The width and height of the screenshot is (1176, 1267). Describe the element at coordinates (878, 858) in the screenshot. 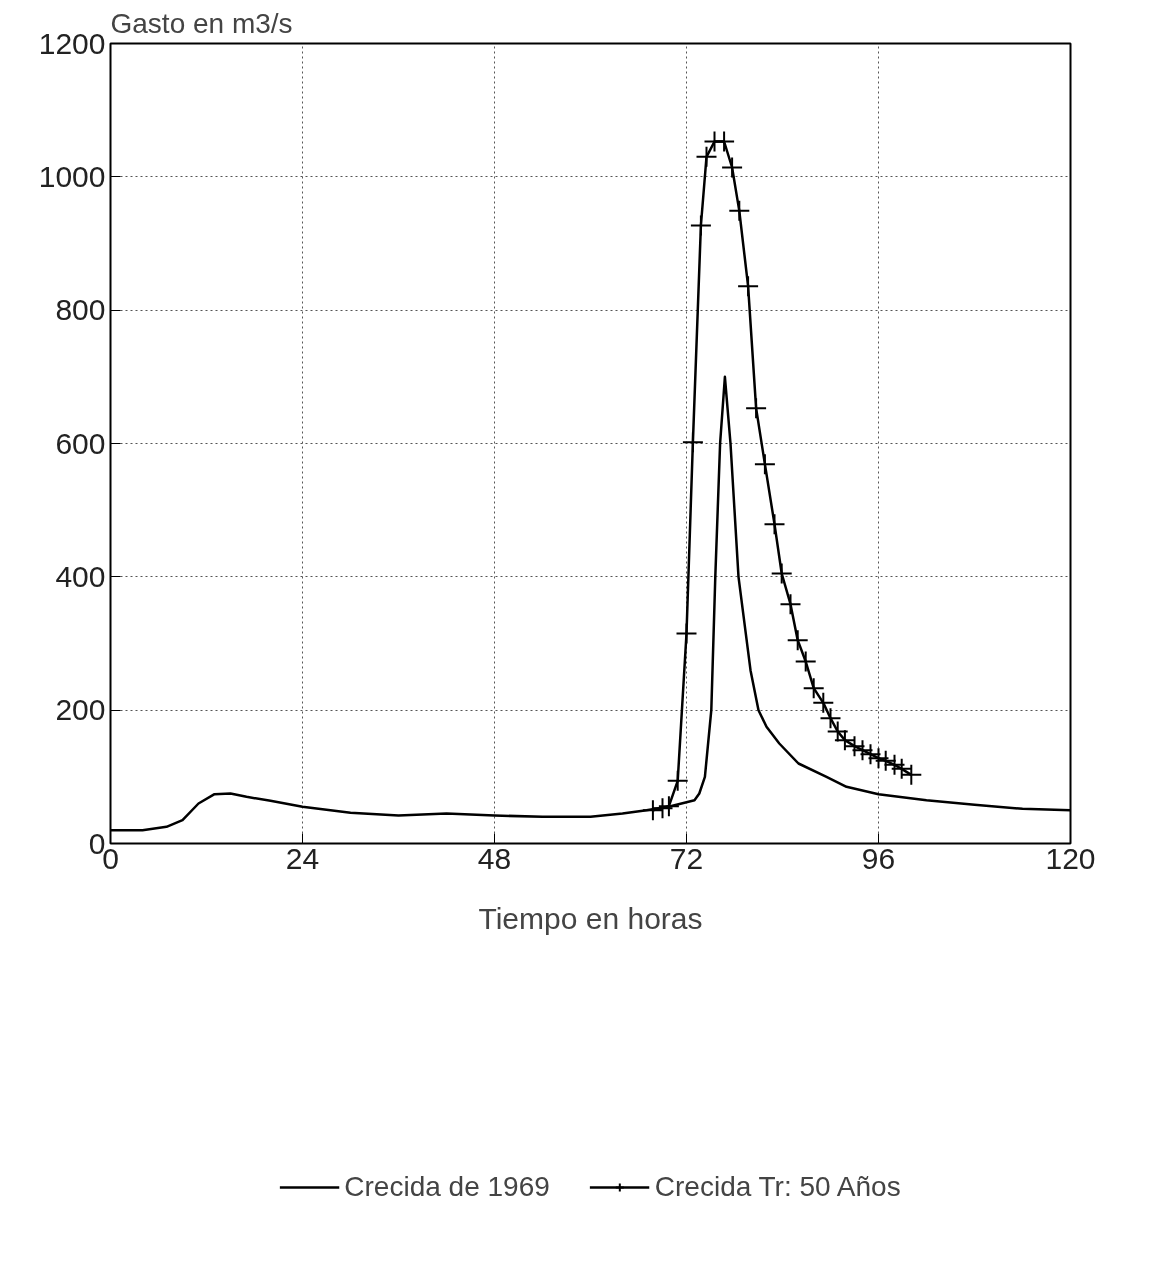

I see `x-tick-label: 96` at that location.